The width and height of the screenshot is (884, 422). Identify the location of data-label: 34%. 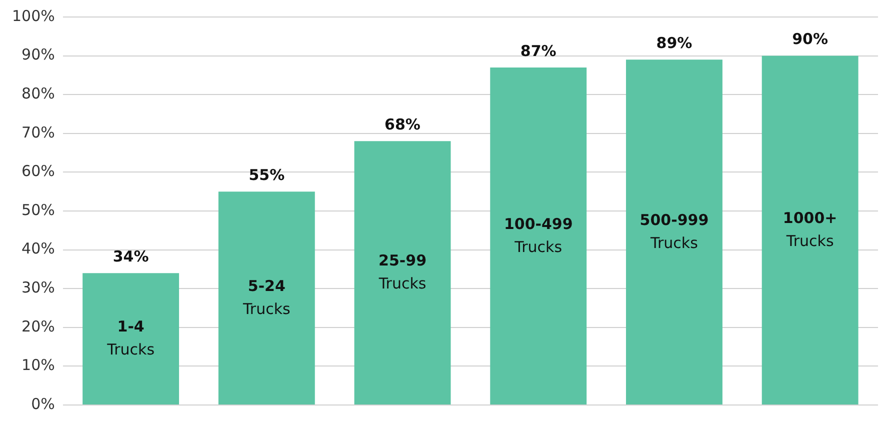
(130, 256).